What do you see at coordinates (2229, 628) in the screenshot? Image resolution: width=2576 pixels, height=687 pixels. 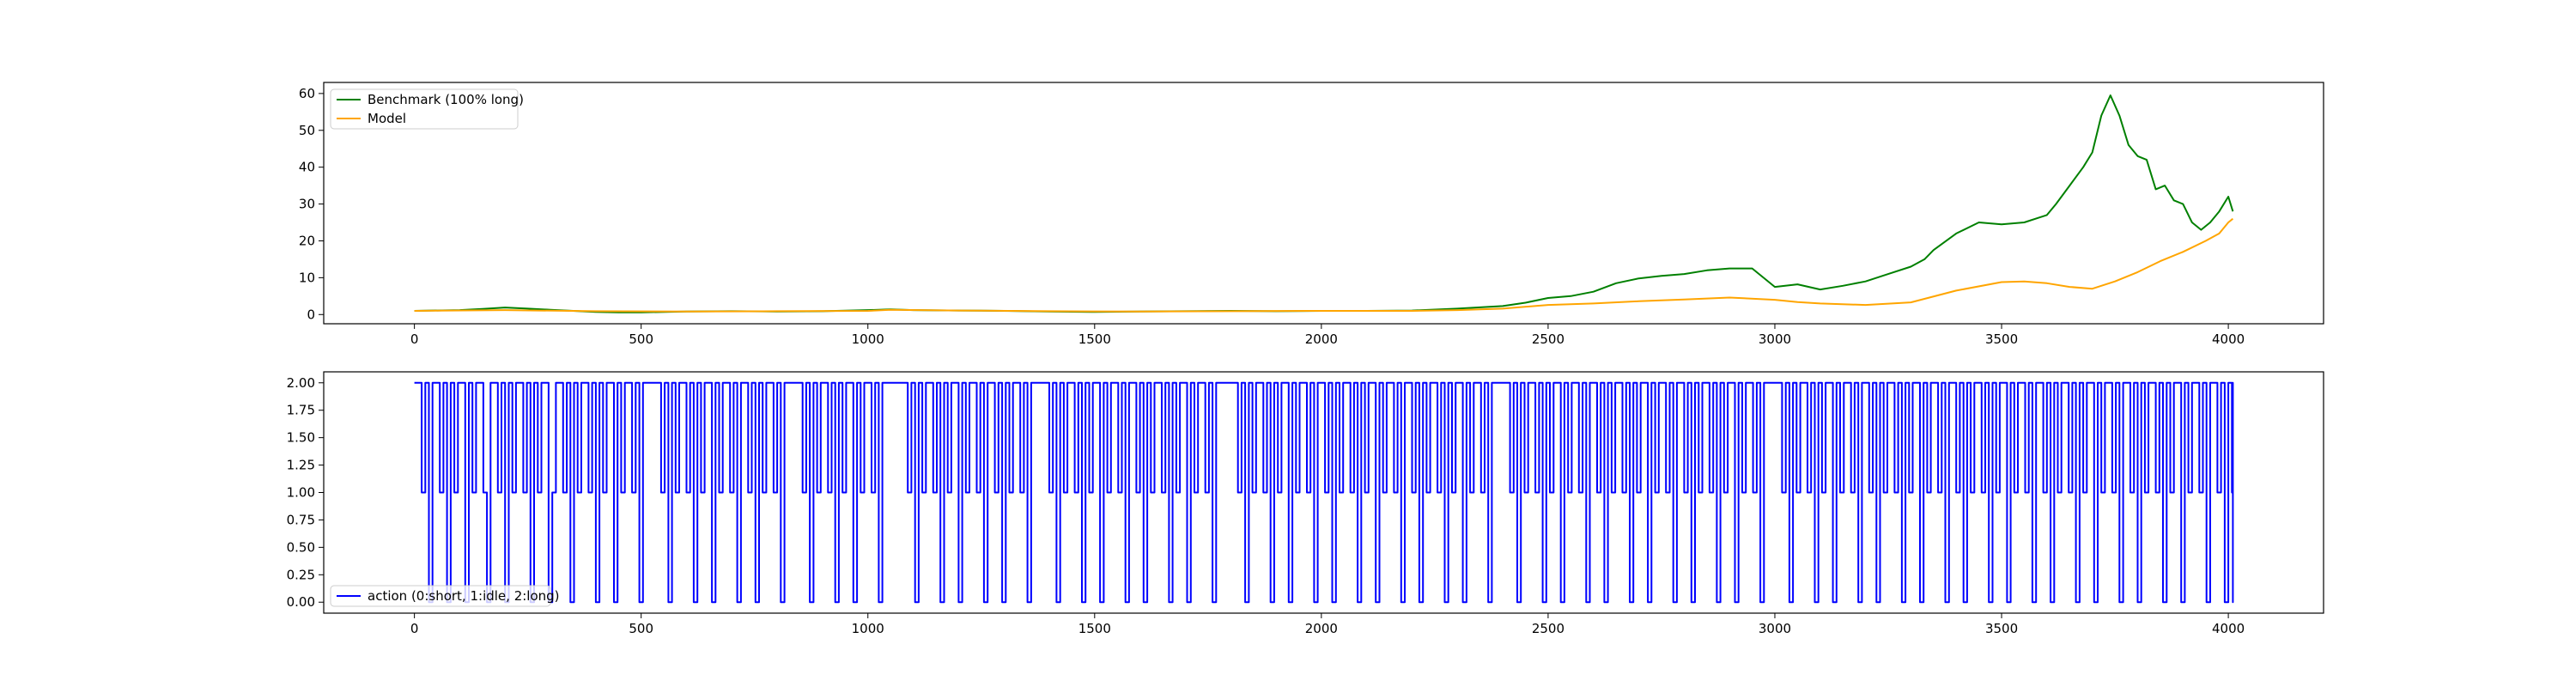 I see `bottom-x-tick-label: 4000` at bounding box center [2229, 628].